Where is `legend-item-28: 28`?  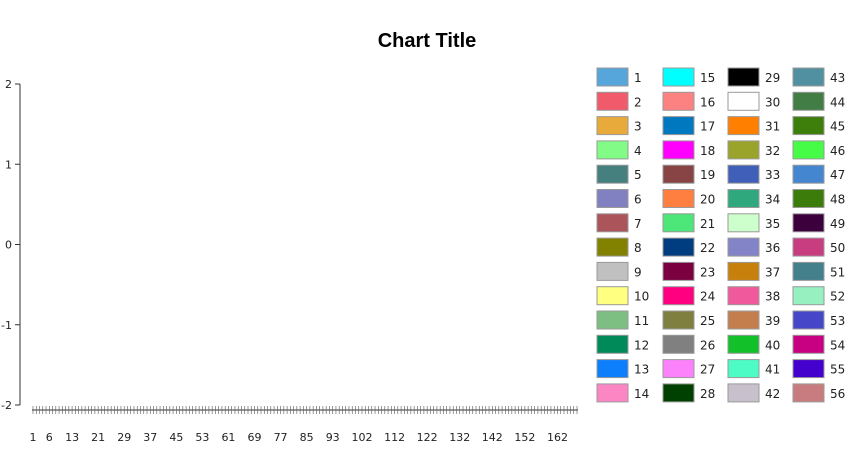
legend-item-28: 28 is located at coordinates (688, 393).